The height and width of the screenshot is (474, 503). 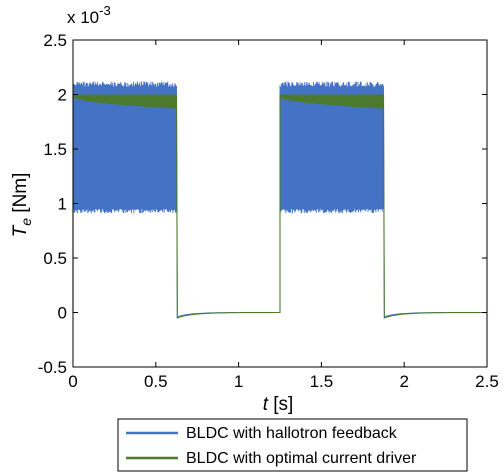 What do you see at coordinates (105, 10) in the screenshot?
I see `y-exponent-power: -3` at bounding box center [105, 10].